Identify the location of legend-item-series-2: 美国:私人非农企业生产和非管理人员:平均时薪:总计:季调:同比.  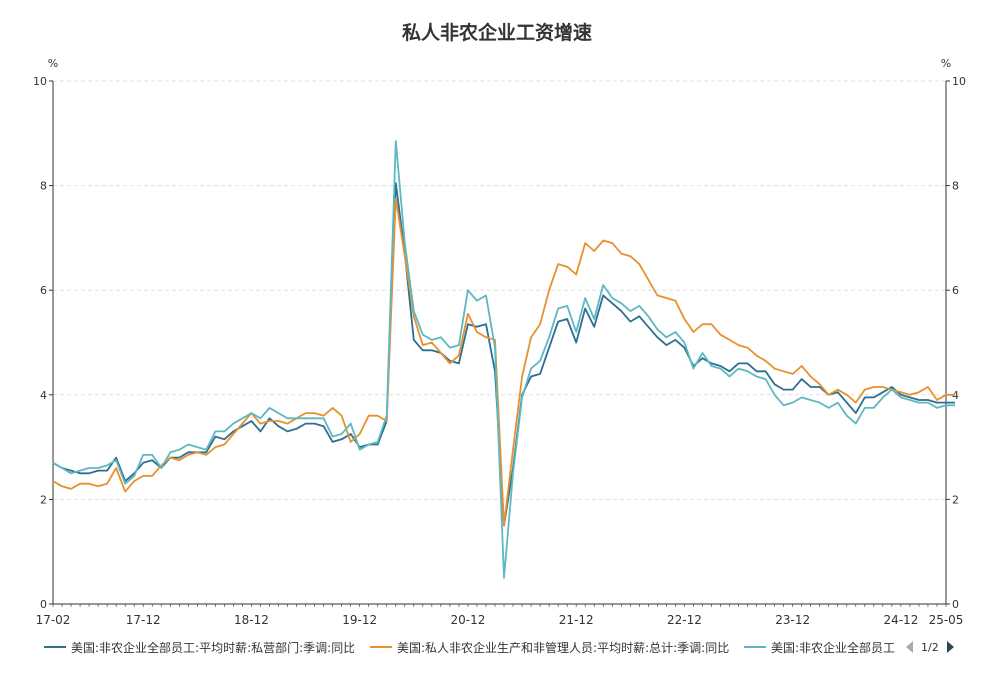
(554, 647).